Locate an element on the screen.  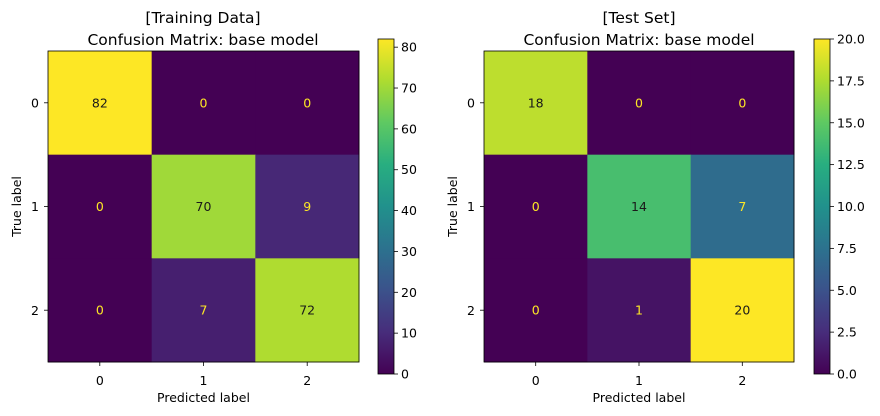
colorbar-ticks: 0 10 20 30 40 50 60 70 80 is located at coordinates (405, 211).